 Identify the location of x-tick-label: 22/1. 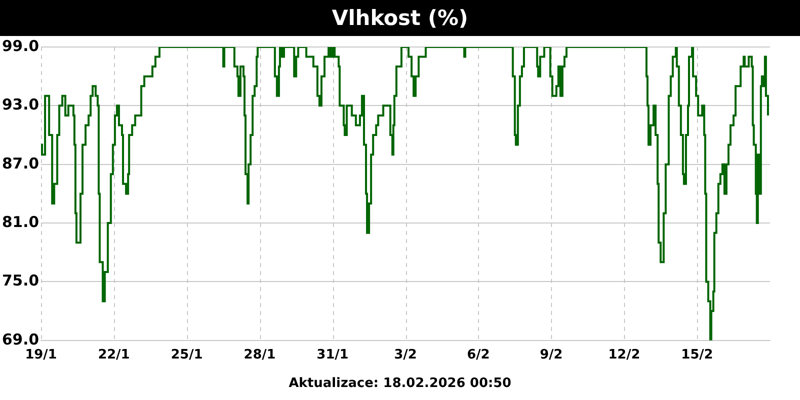
(114, 355).